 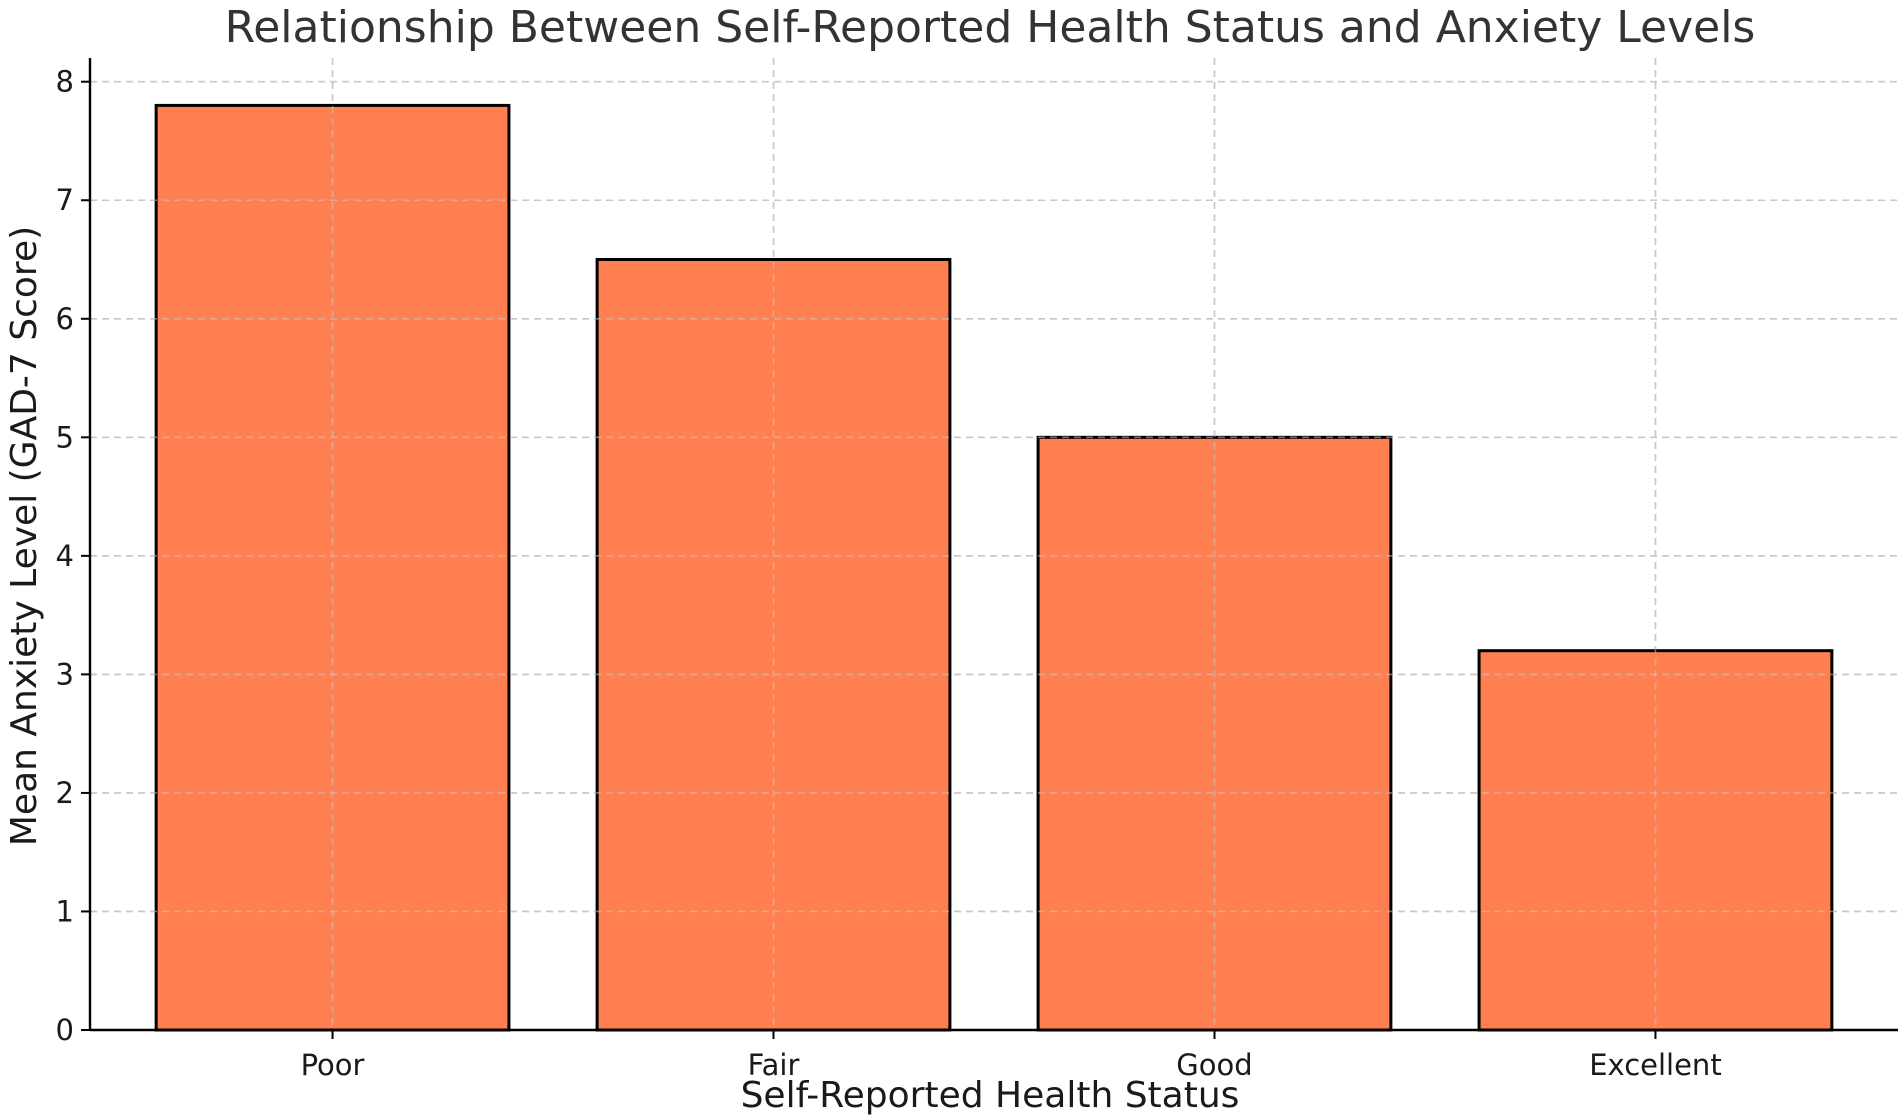 What do you see at coordinates (24, 536) in the screenshot?
I see `y-axis-label: Mean Anxiety Level (GAD-7 Score)` at bounding box center [24, 536].